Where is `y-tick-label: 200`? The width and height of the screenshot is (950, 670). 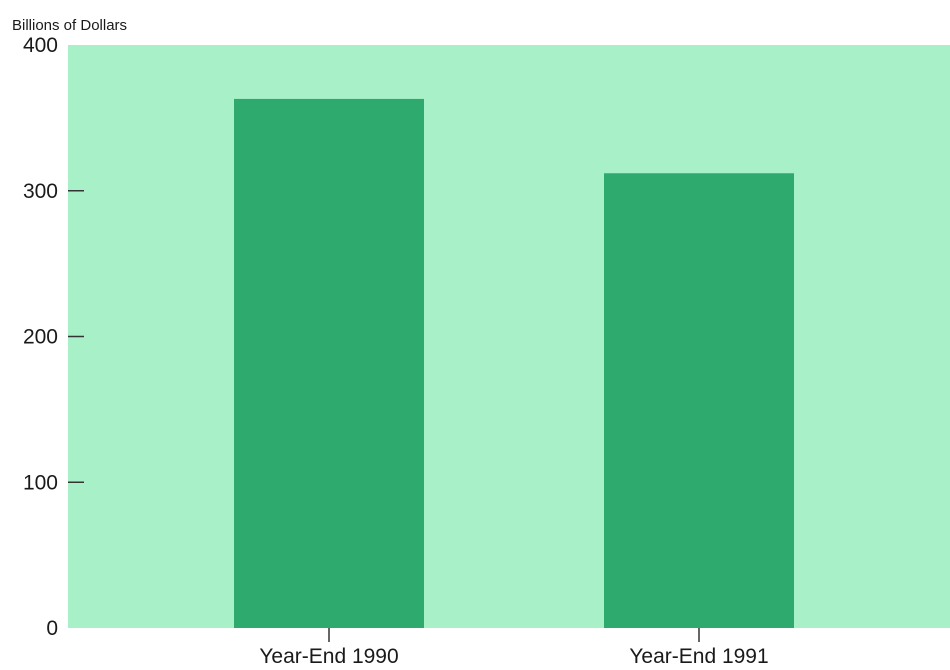
y-tick-label: 200 is located at coordinates (40, 337).